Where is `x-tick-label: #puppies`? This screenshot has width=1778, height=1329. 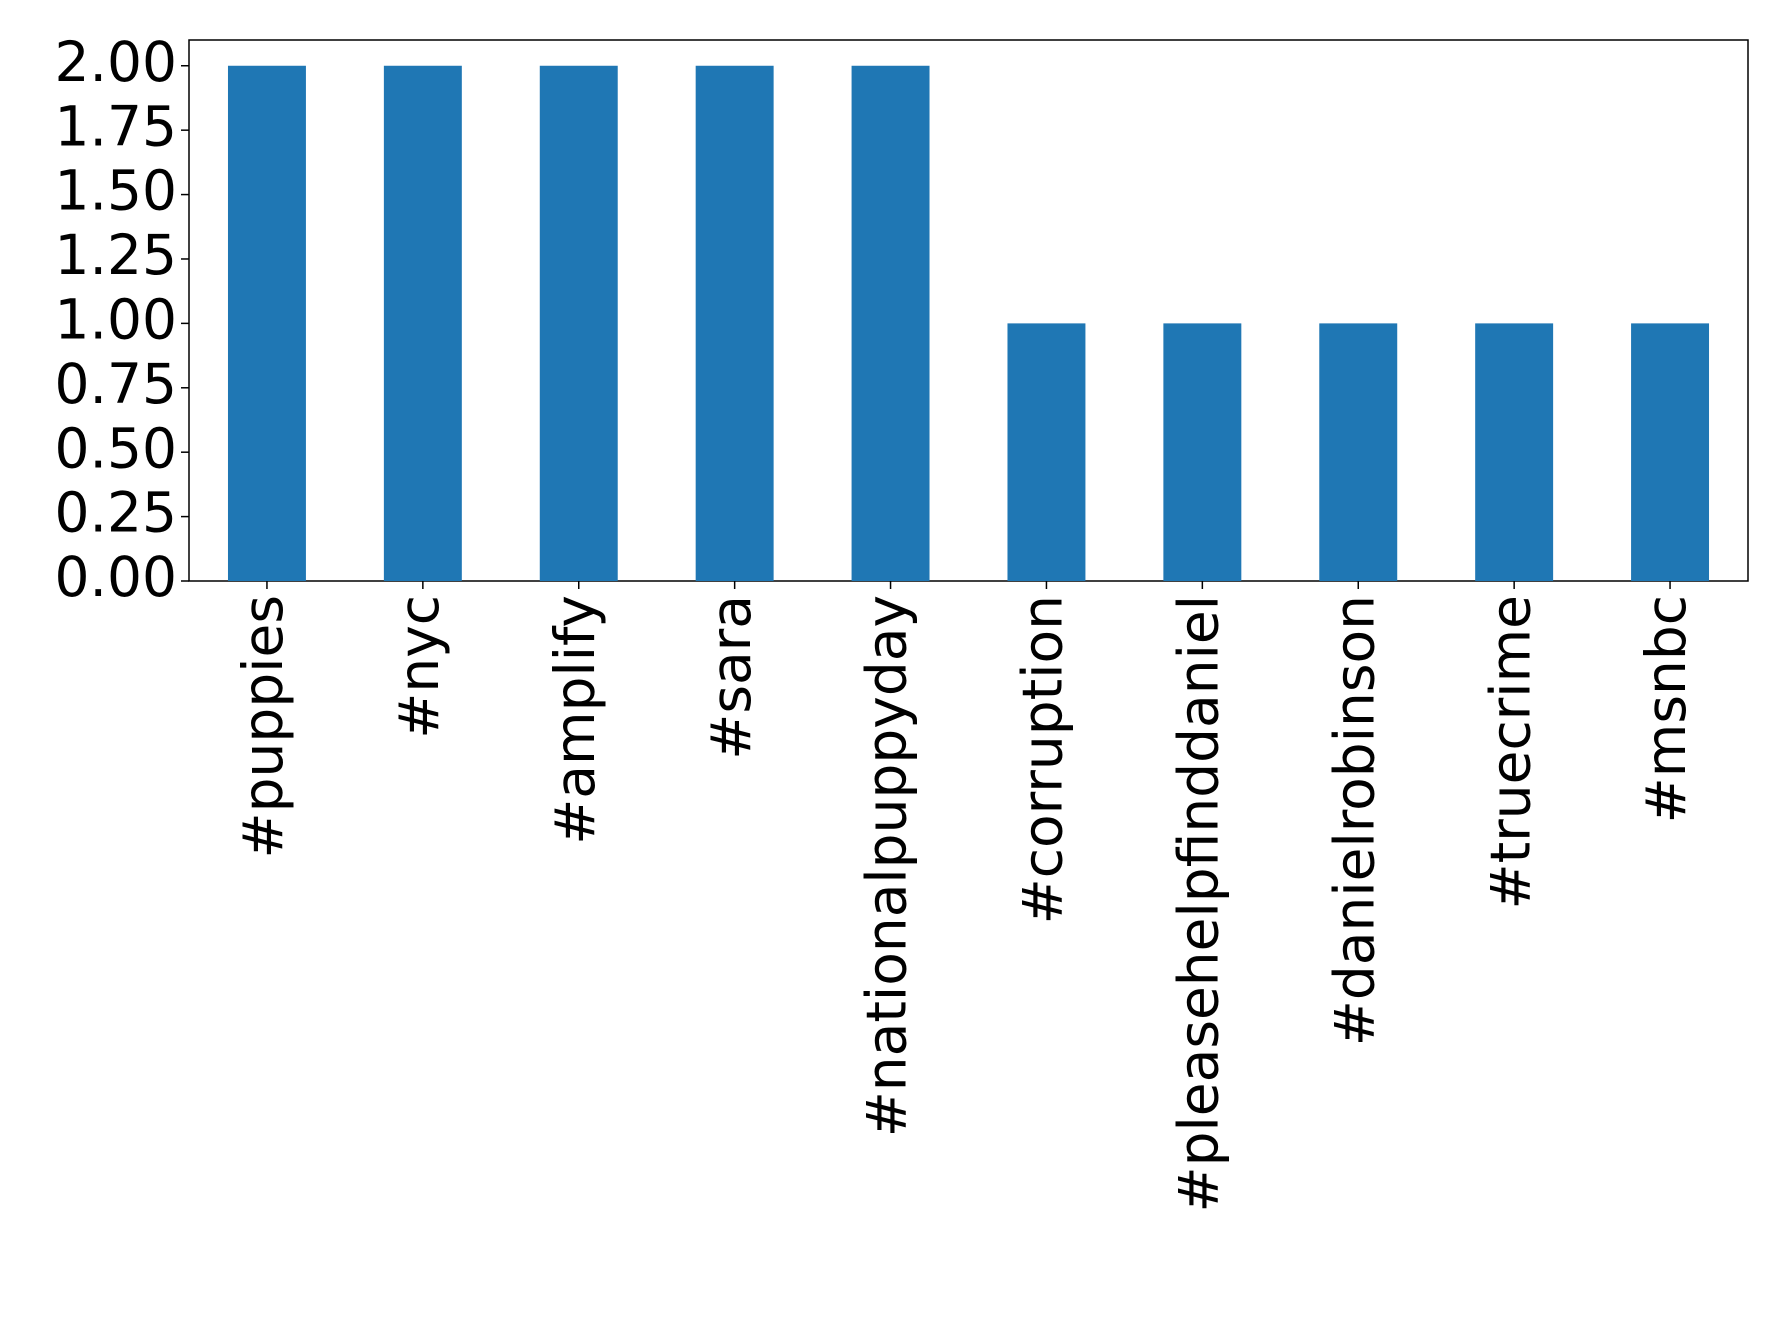
x-tick-label: #puppies is located at coordinates (263, 726).